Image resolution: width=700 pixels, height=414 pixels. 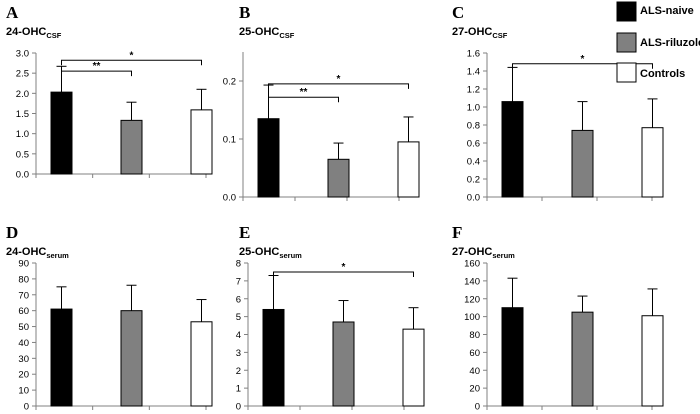 What do you see at coordinates (473, 54) in the screenshot?
I see `y-tick-label: 1.6` at bounding box center [473, 54].